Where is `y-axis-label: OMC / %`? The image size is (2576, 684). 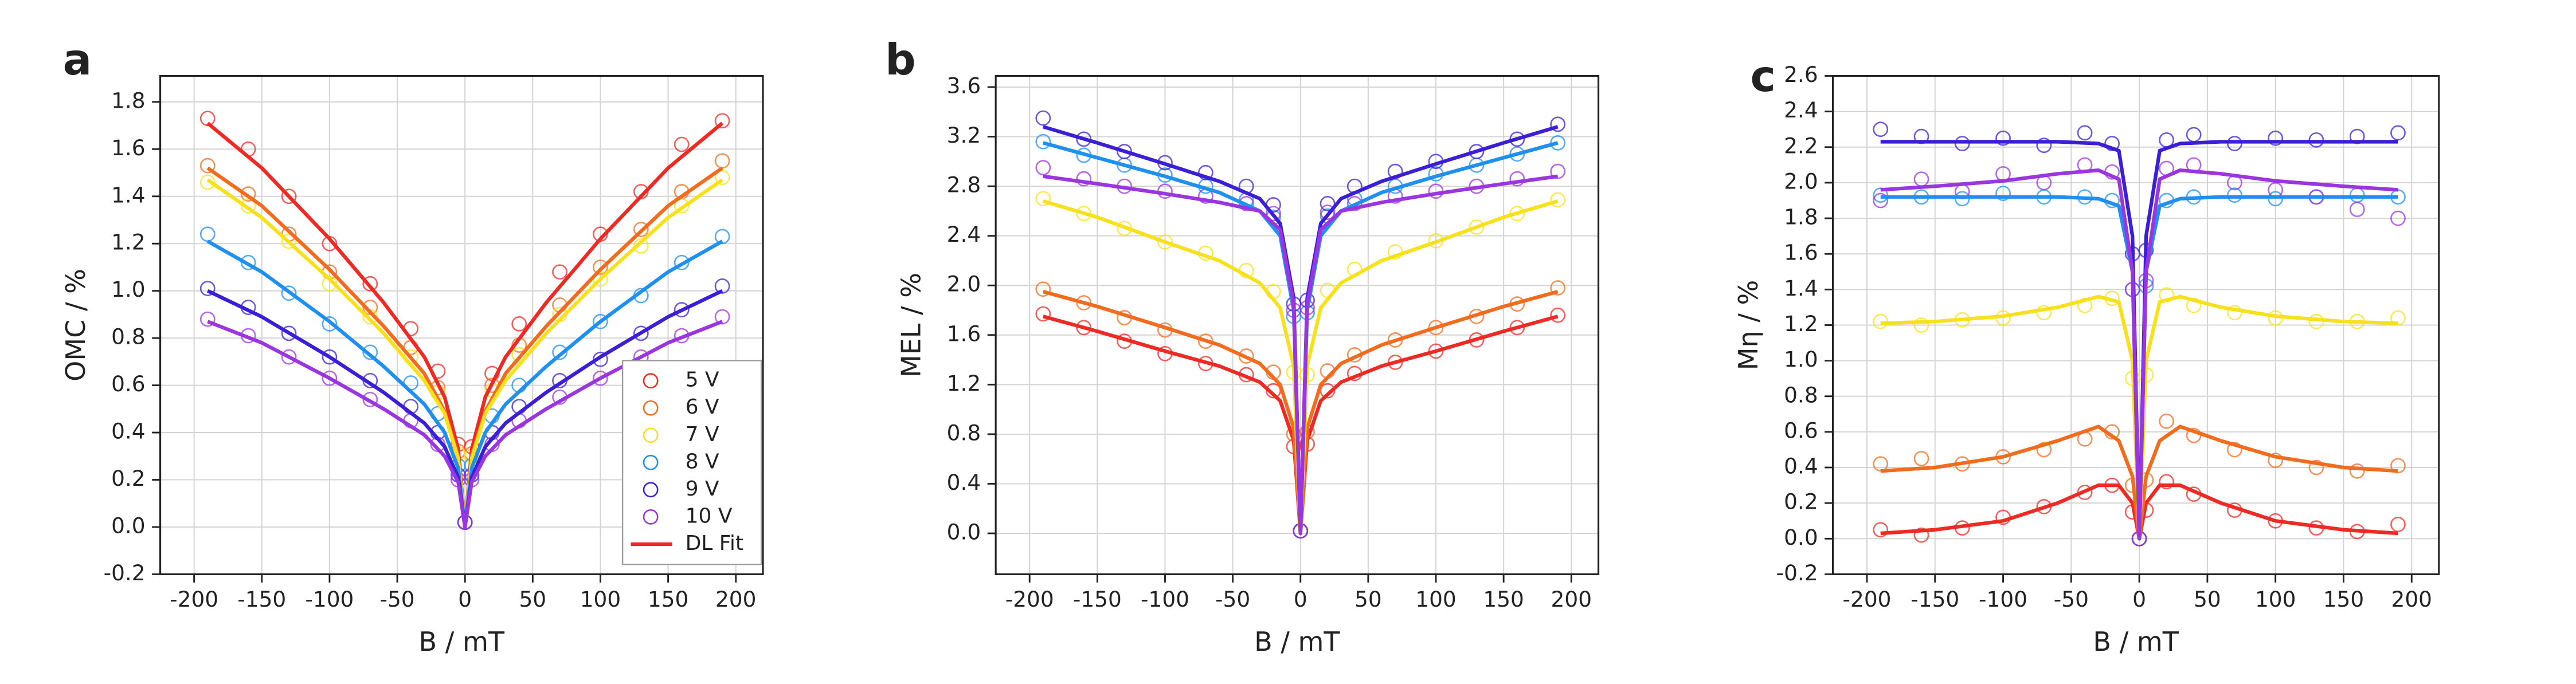 y-axis-label: OMC / % is located at coordinates (75, 326).